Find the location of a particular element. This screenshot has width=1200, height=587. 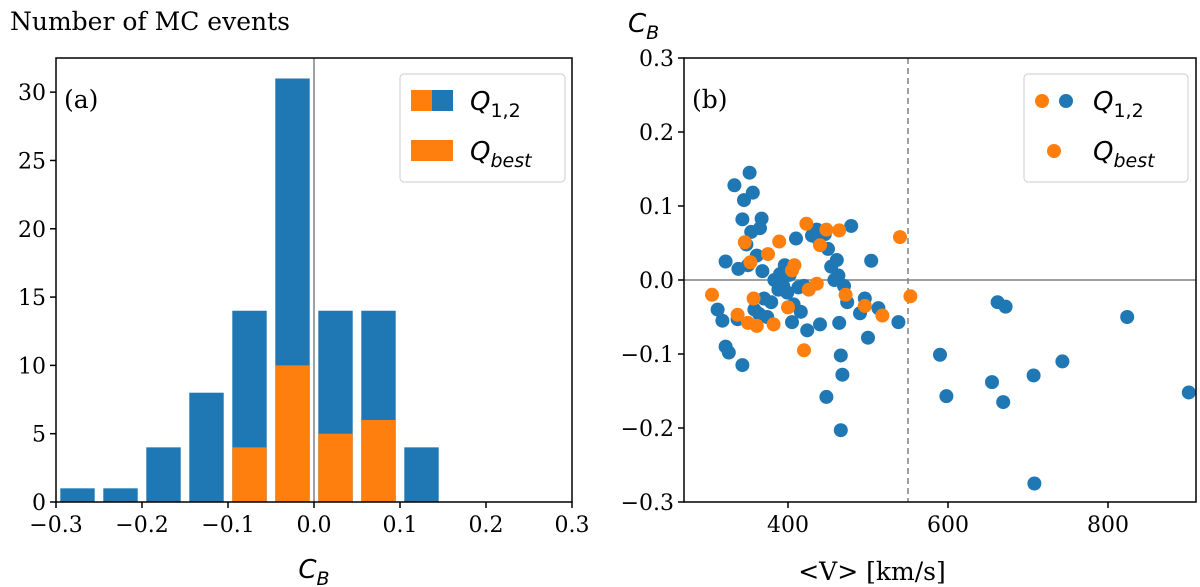

legend-b-qbest-label: Qbest is located at coordinates (1124, 154).